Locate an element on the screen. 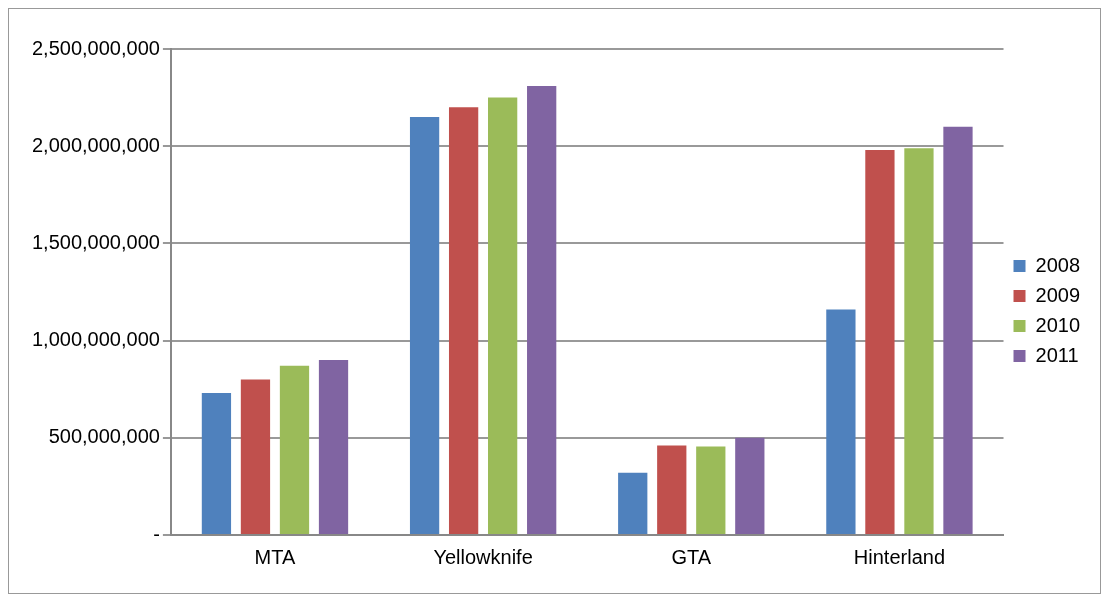 The height and width of the screenshot is (602, 1109). y-tick-label: 1,500,000,000 is located at coordinates (95, 241).